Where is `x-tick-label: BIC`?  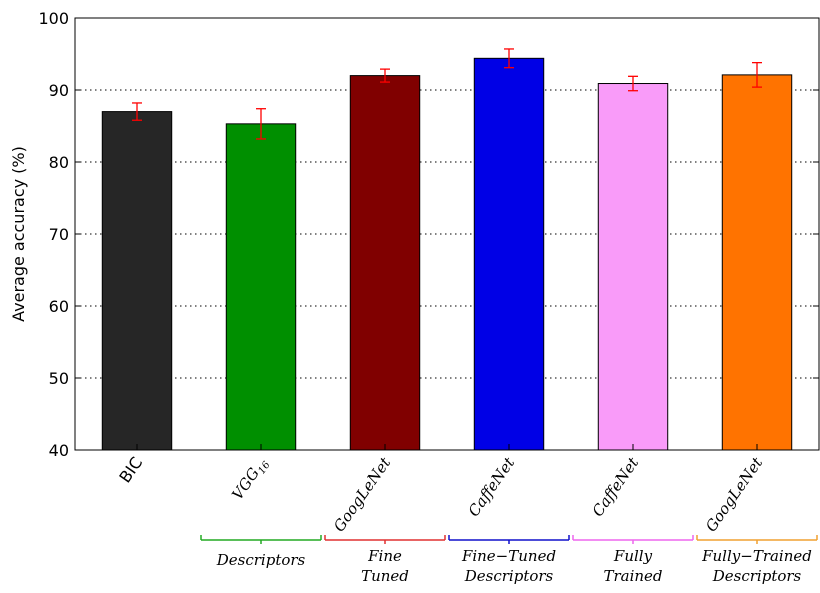
x-tick-label: BIC is located at coordinates (130, 469).